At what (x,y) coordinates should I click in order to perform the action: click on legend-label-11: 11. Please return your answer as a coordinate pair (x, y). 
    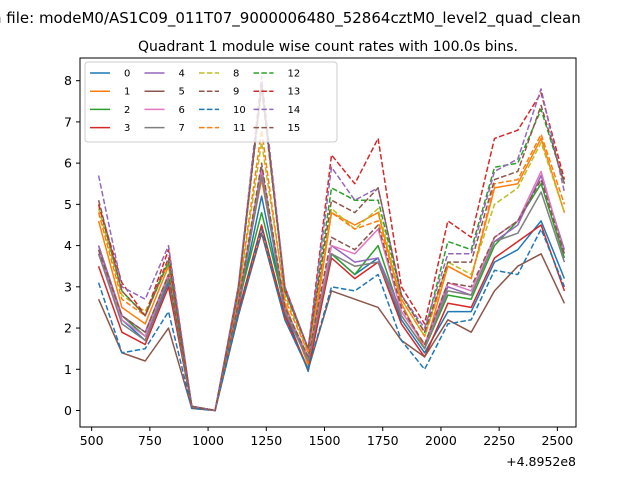
    Looking at the image, I should click on (239, 128).